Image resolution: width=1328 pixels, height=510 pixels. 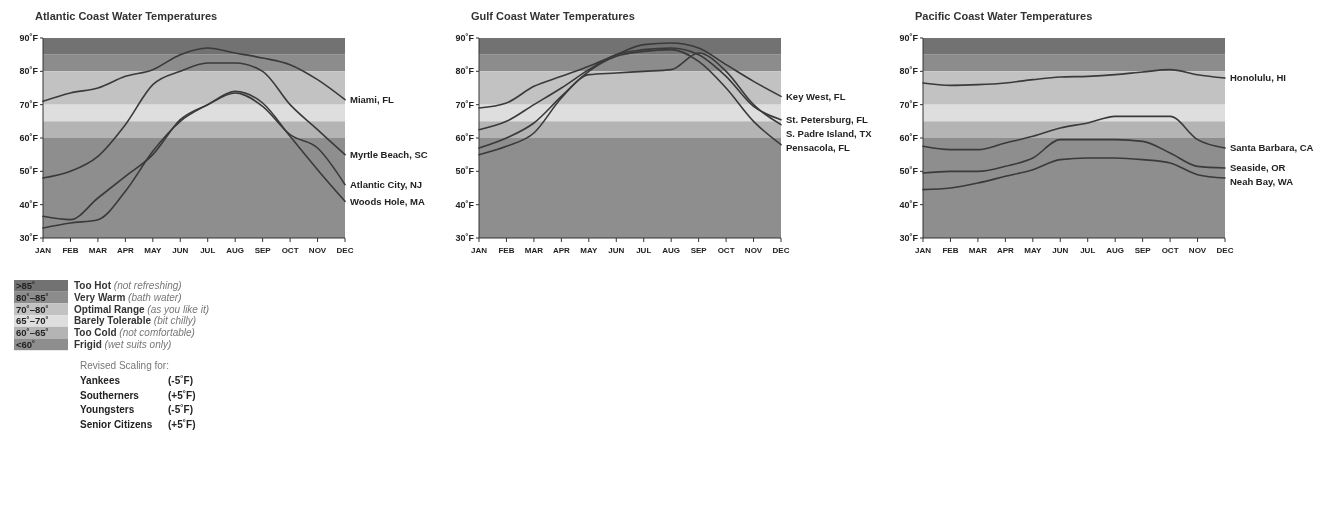 What do you see at coordinates (818, 147) in the screenshot?
I see `series-label: Pensacola, FL` at bounding box center [818, 147].